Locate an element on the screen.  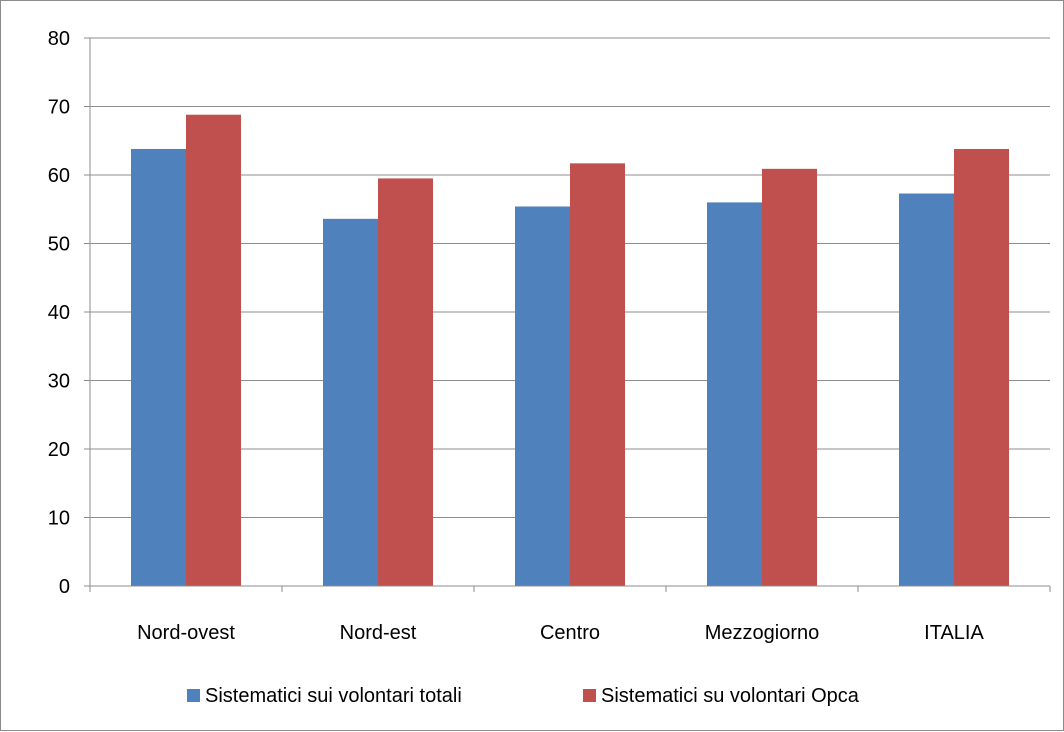
legend-label: Sistematici sui volontari totali is located at coordinates (333, 696).